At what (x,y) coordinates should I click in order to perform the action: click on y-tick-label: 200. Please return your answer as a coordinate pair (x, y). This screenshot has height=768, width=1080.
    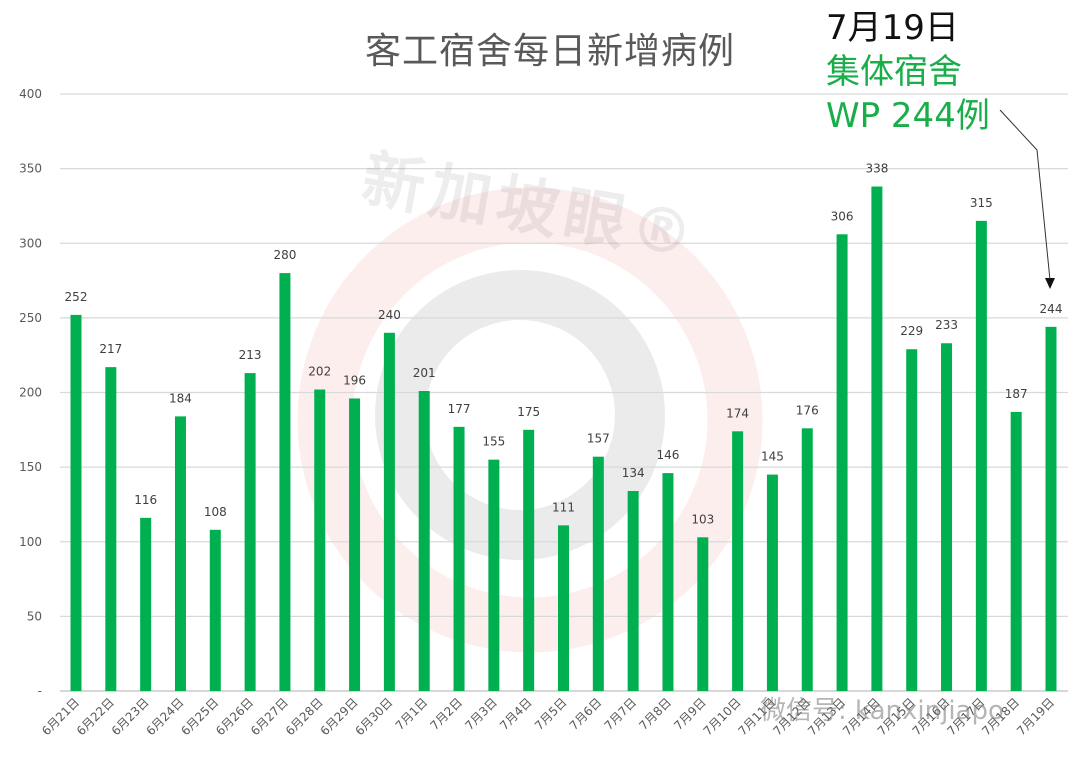
    Looking at the image, I should click on (30, 393).